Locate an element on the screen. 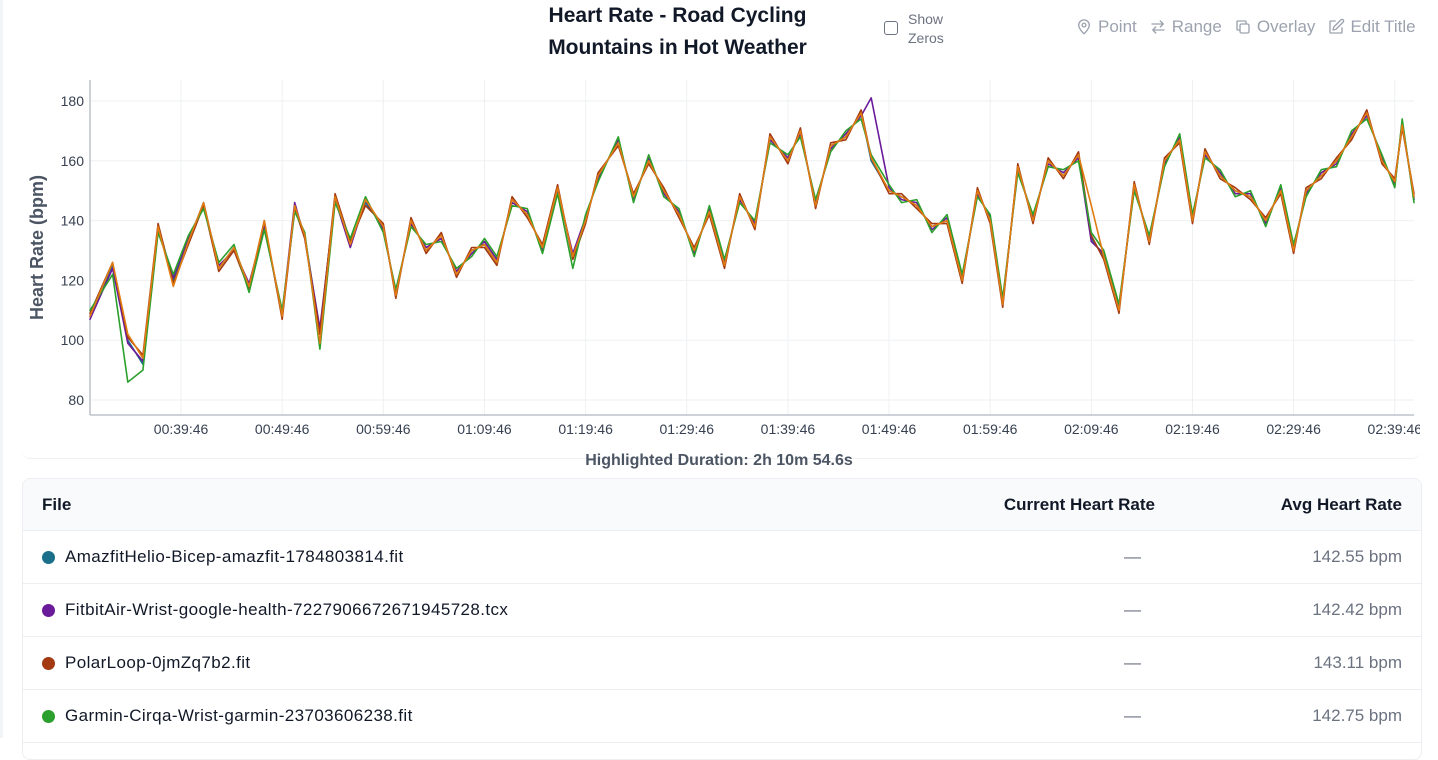  show-zeros-toggle: Show Zeros is located at coordinates (914, 29).